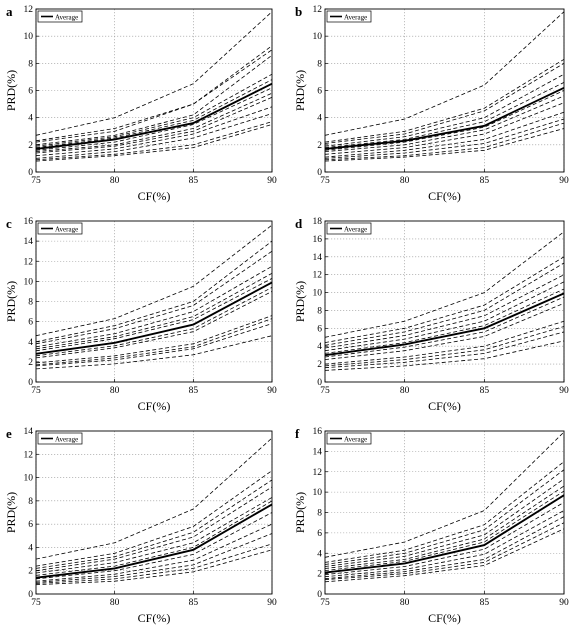  I want to click on panel-b-axes-frame, so click(444, 90).